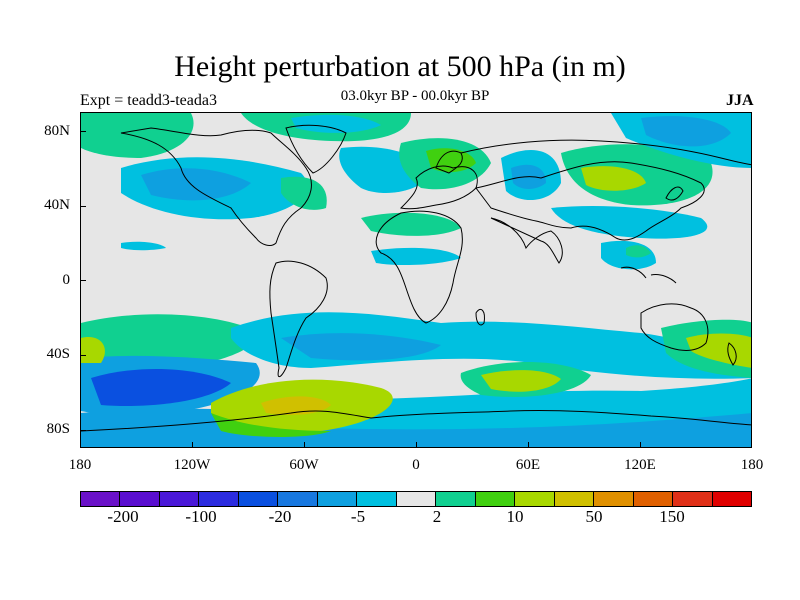  Describe the element at coordinates (648, 275) in the screenshot. I see `coastline-indonesia` at that location.